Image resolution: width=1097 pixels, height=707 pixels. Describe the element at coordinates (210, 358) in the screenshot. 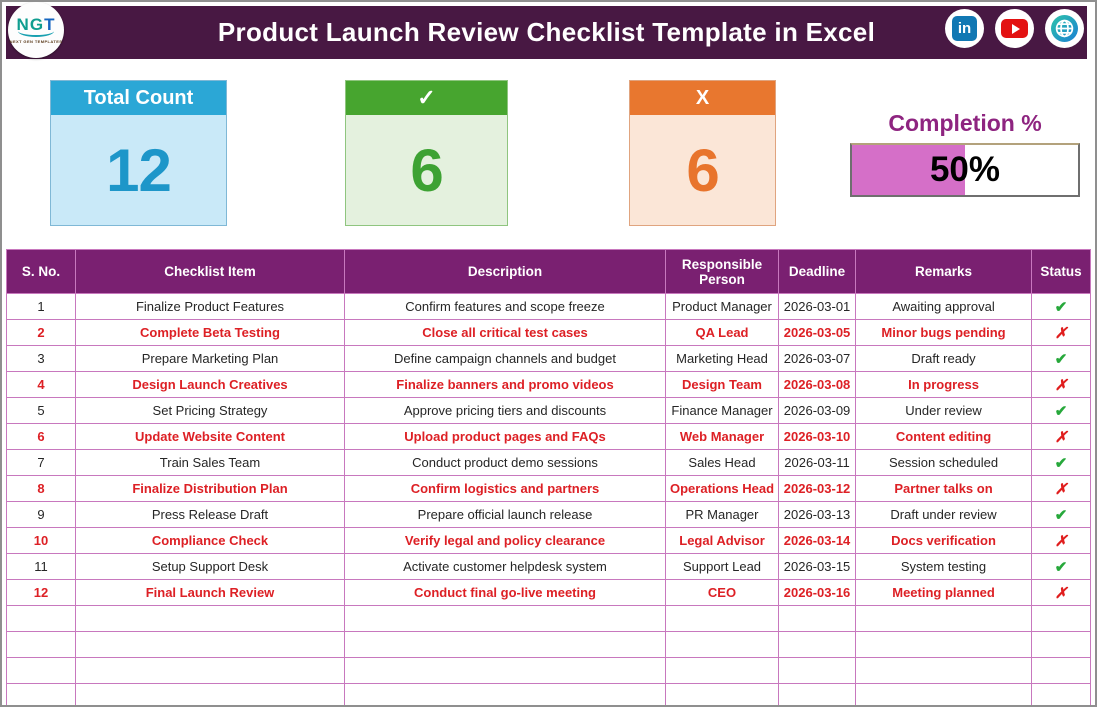

I see `cell-item: Prepare Marketing Plan` at that location.